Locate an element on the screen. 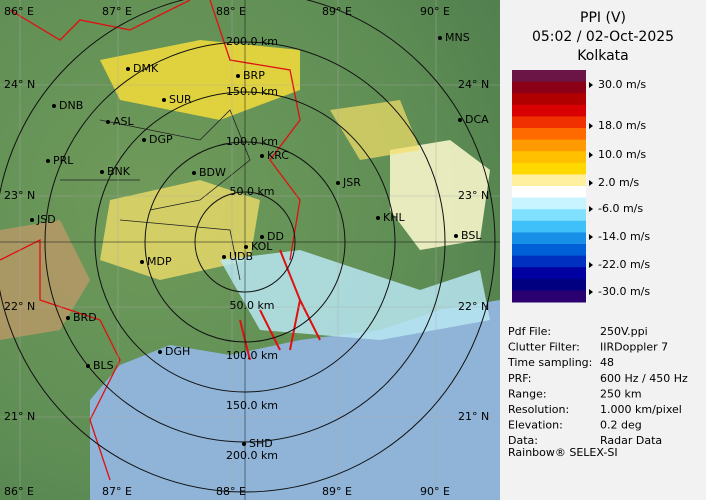 The image size is (706, 500). footer: Rainbow® SELEX-SI is located at coordinates (563, 452).